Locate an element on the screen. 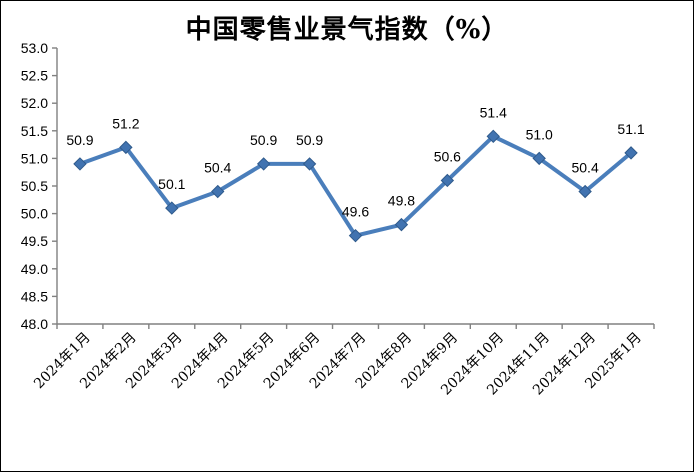 The height and width of the screenshot is (472, 694). y-tick-label: 52.0 is located at coordinates (34, 103).